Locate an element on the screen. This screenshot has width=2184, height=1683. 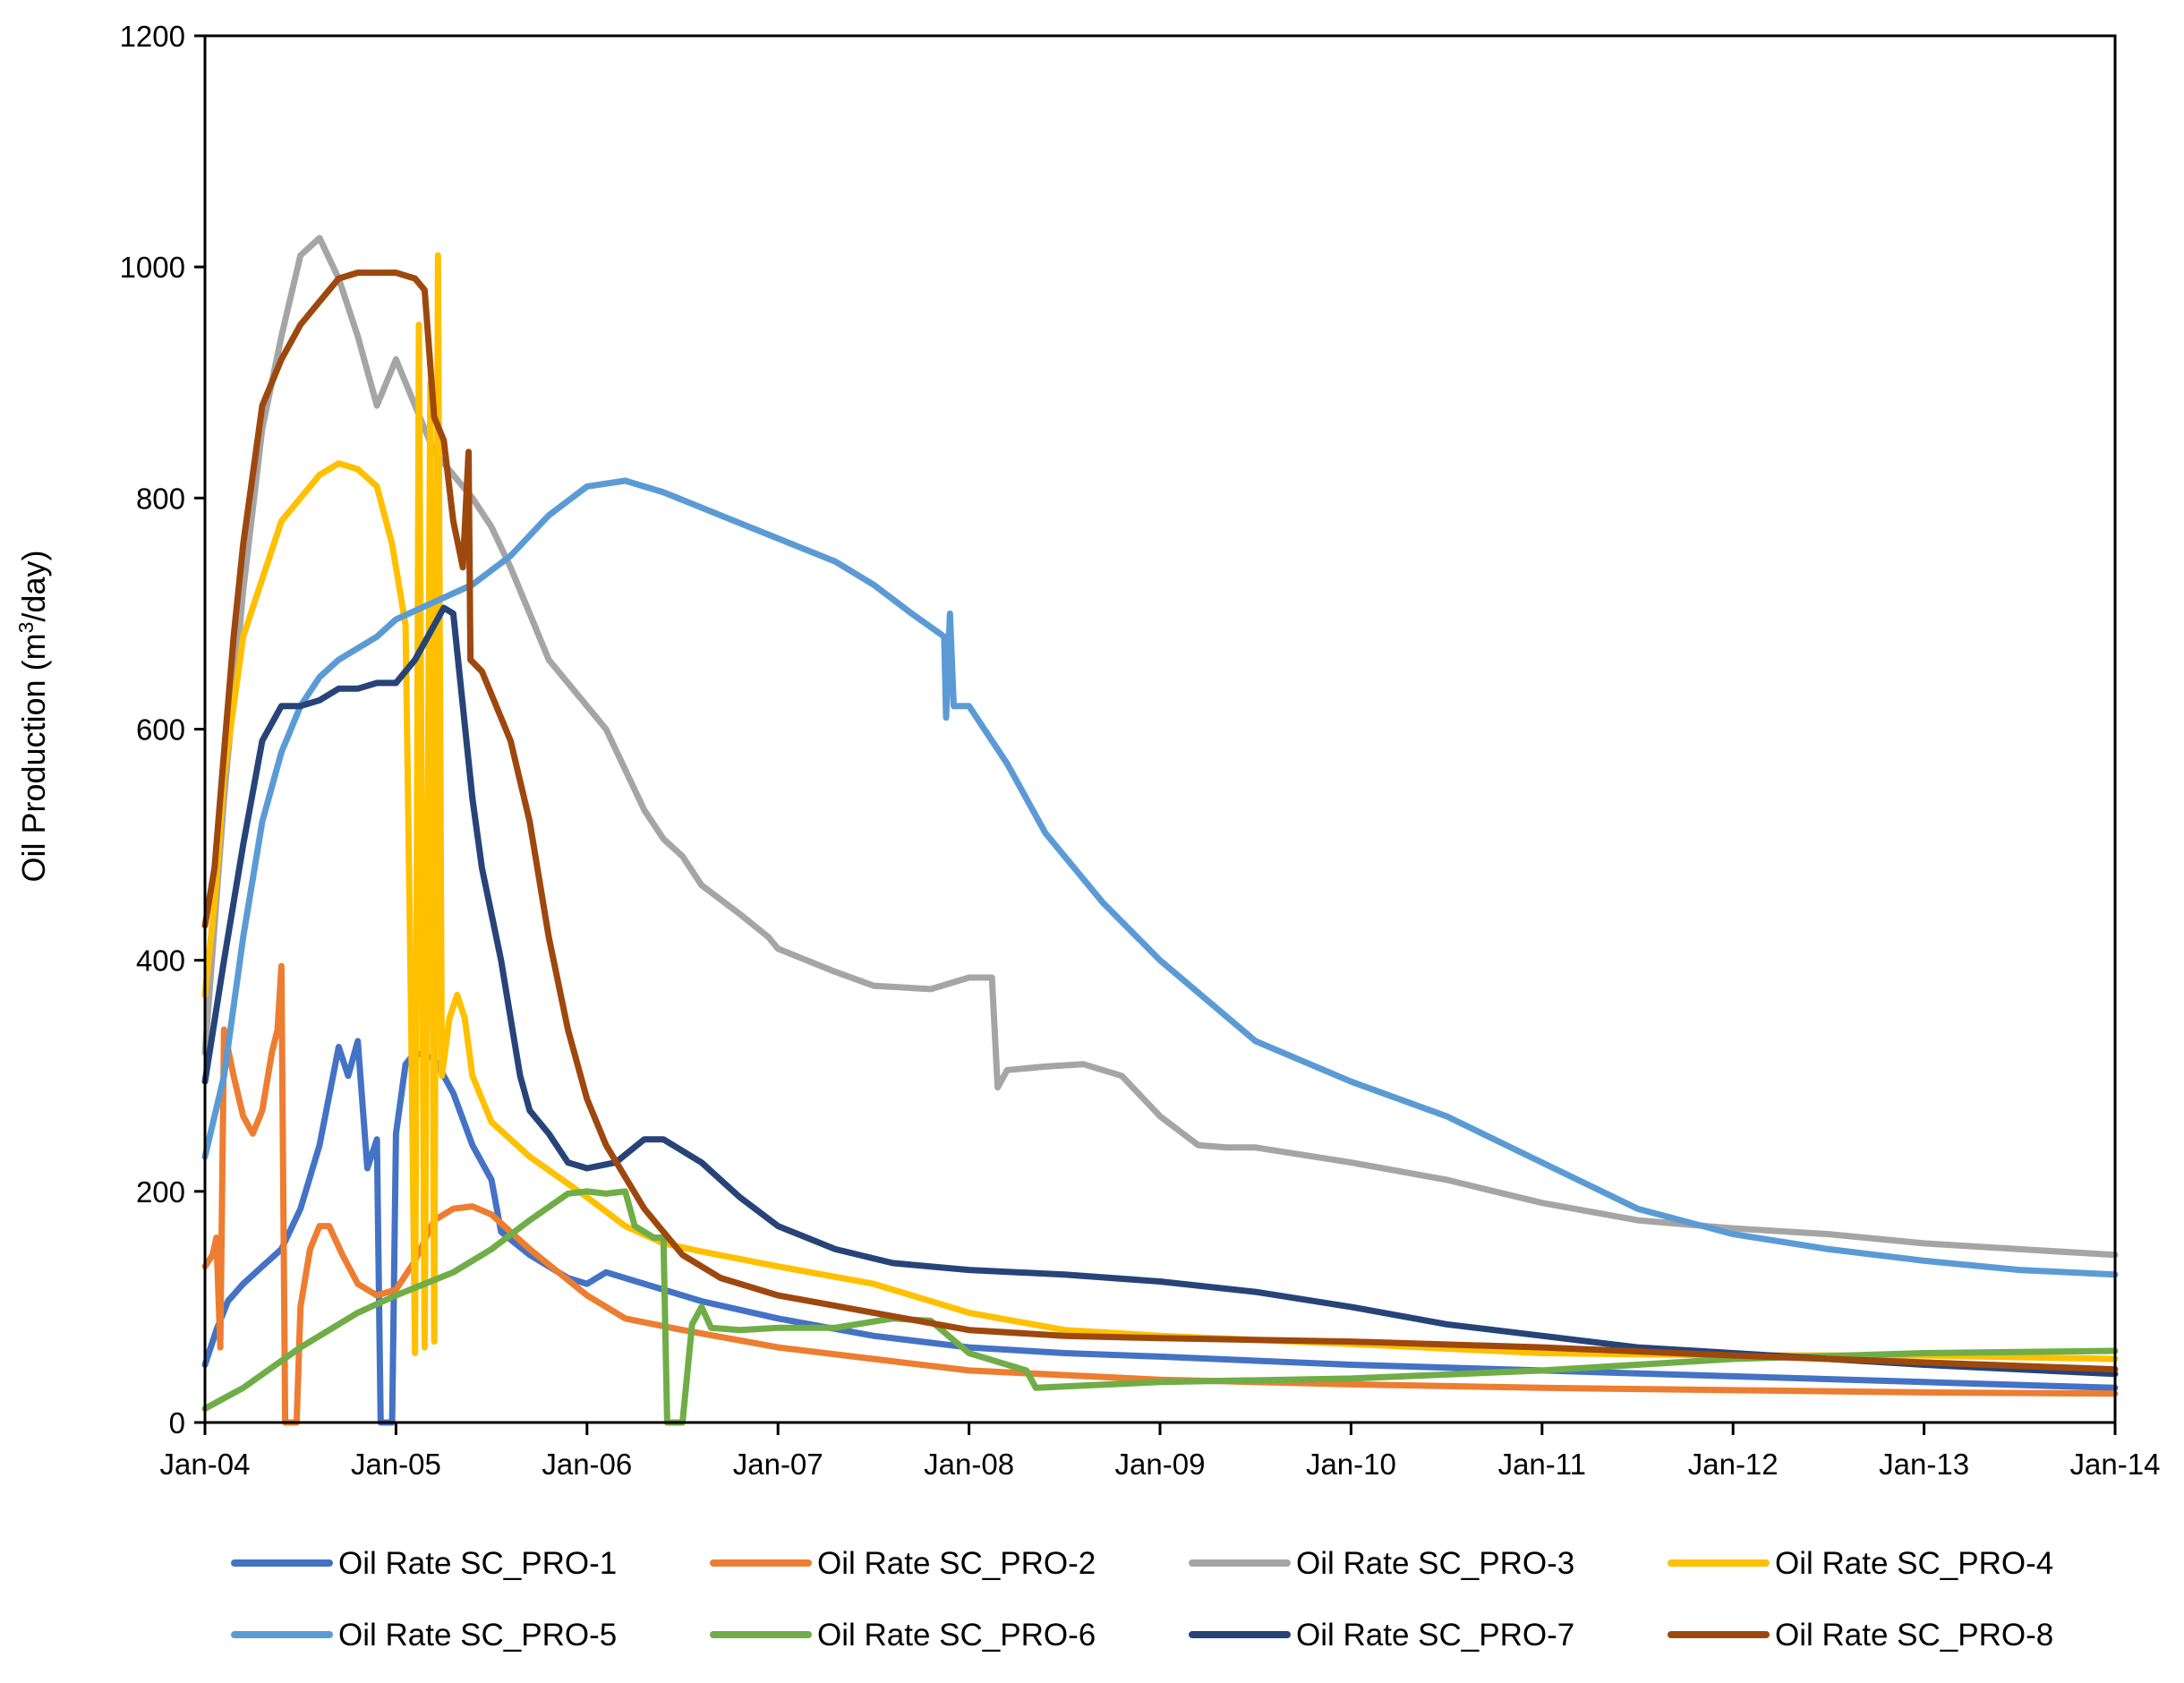
legend-label: Oil Rate SC_PRO-8 is located at coordinates (1914, 1636).